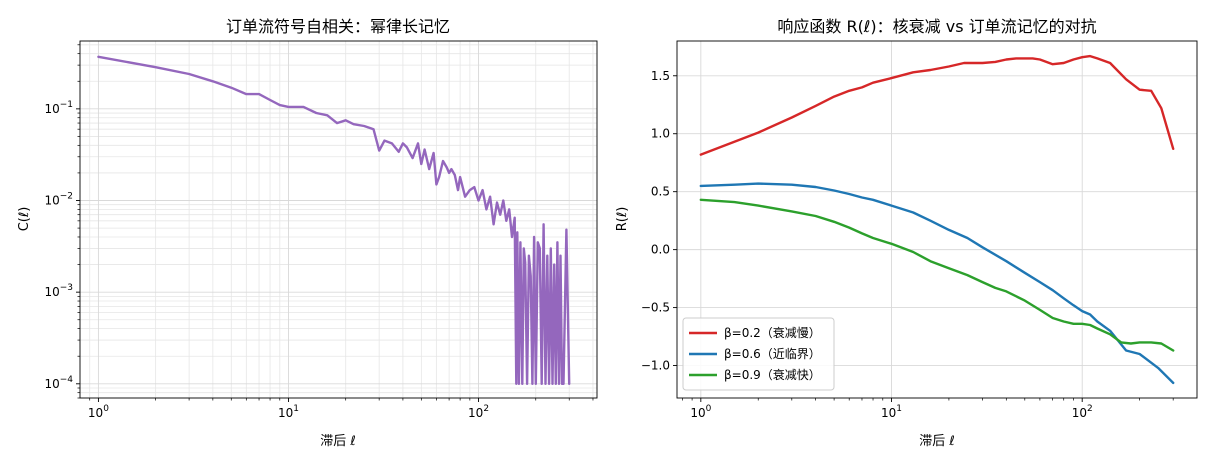 The height and width of the screenshot is (466, 1210). I want to click on legend-label-beta-0-2: β=0.2（衰减慢）, so click(772, 332).